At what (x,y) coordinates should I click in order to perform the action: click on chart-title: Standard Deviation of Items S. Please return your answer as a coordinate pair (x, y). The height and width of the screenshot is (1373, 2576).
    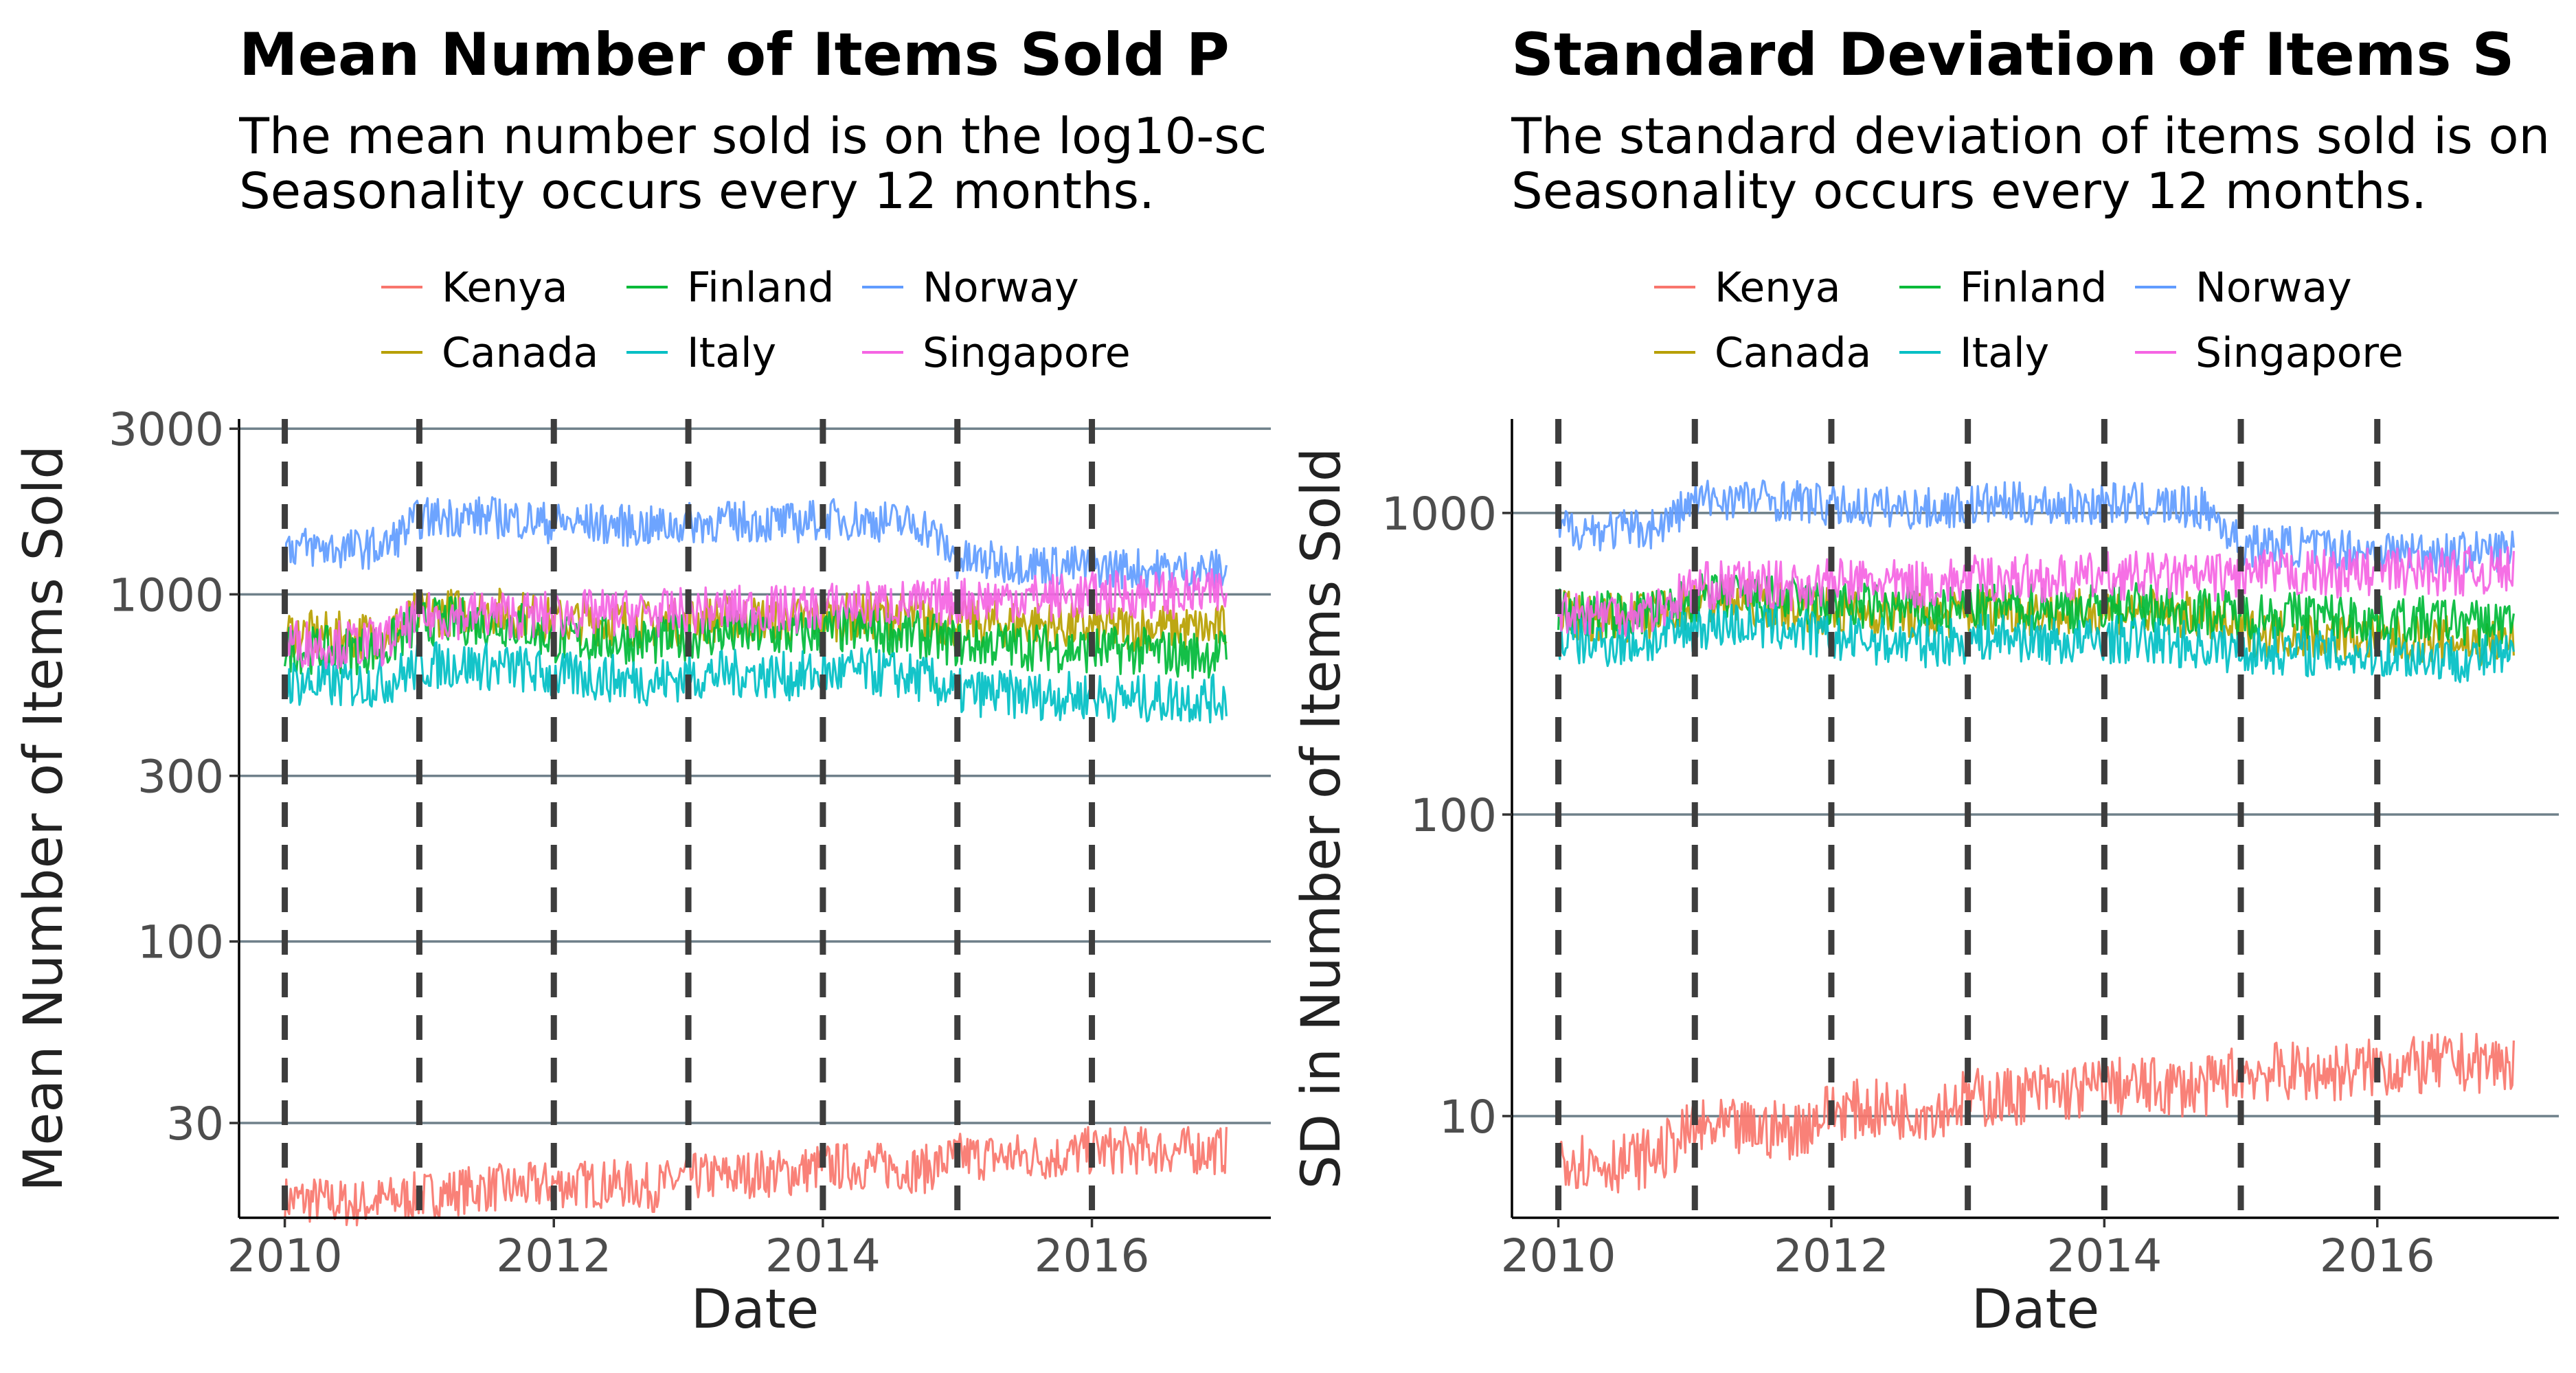
    Looking at the image, I should click on (2013, 55).